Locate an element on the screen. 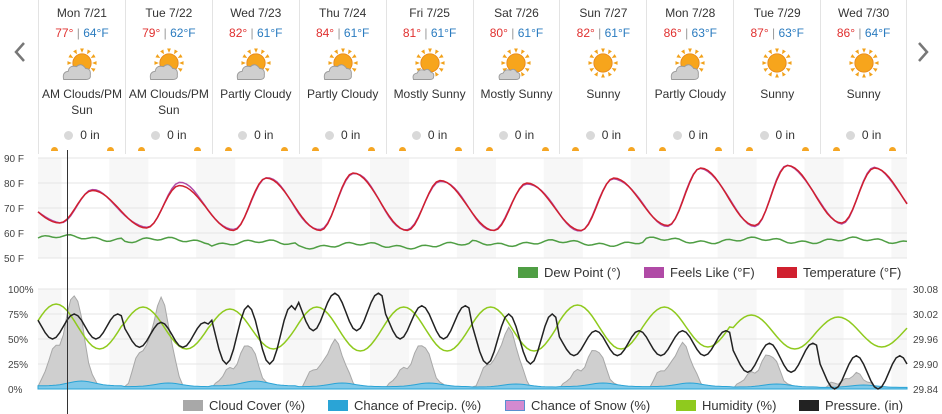  mostly-sunny-icon is located at coordinates (428, 64).